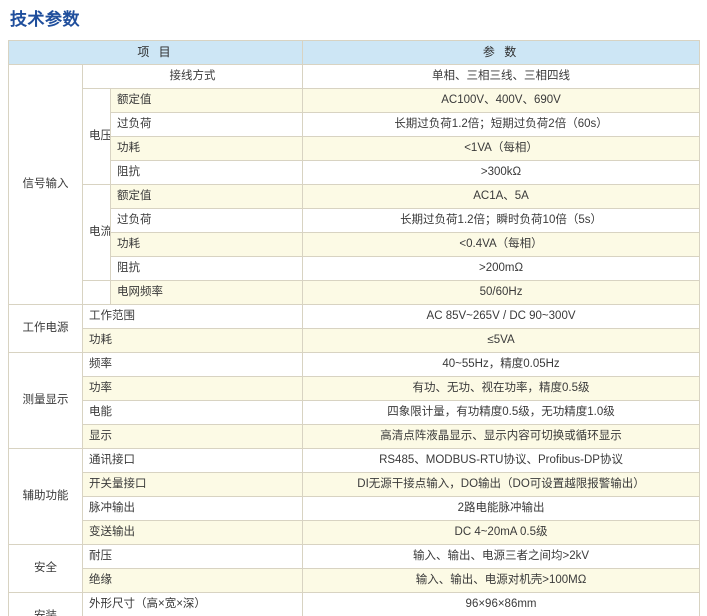 This screenshot has width=707, height=616. Describe the element at coordinates (192, 580) in the screenshot. I see `item-label: 绝缘` at that location.